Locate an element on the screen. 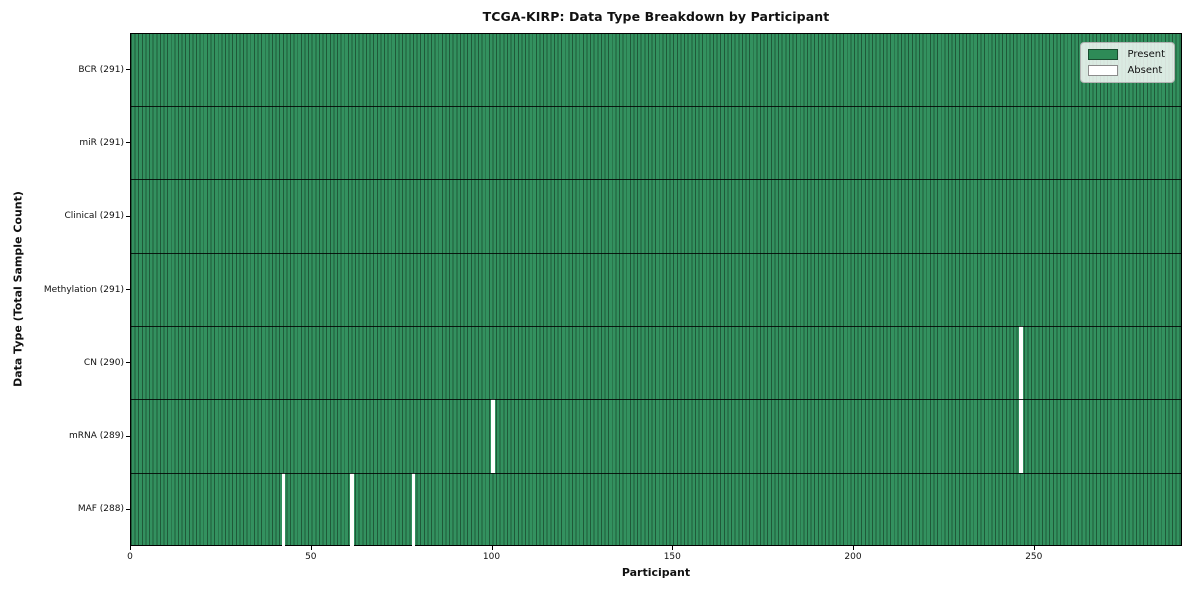  absent-swatch-icon is located at coordinates (1103, 70).